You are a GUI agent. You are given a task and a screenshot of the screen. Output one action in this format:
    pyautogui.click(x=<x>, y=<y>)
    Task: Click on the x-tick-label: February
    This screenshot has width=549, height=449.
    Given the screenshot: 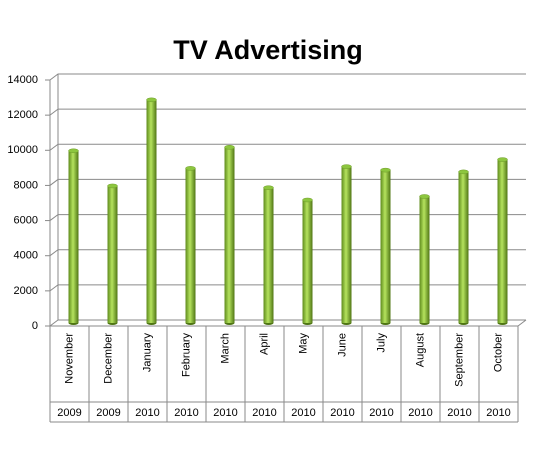 What is the action you would take?
    pyautogui.click(x=186, y=355)
    